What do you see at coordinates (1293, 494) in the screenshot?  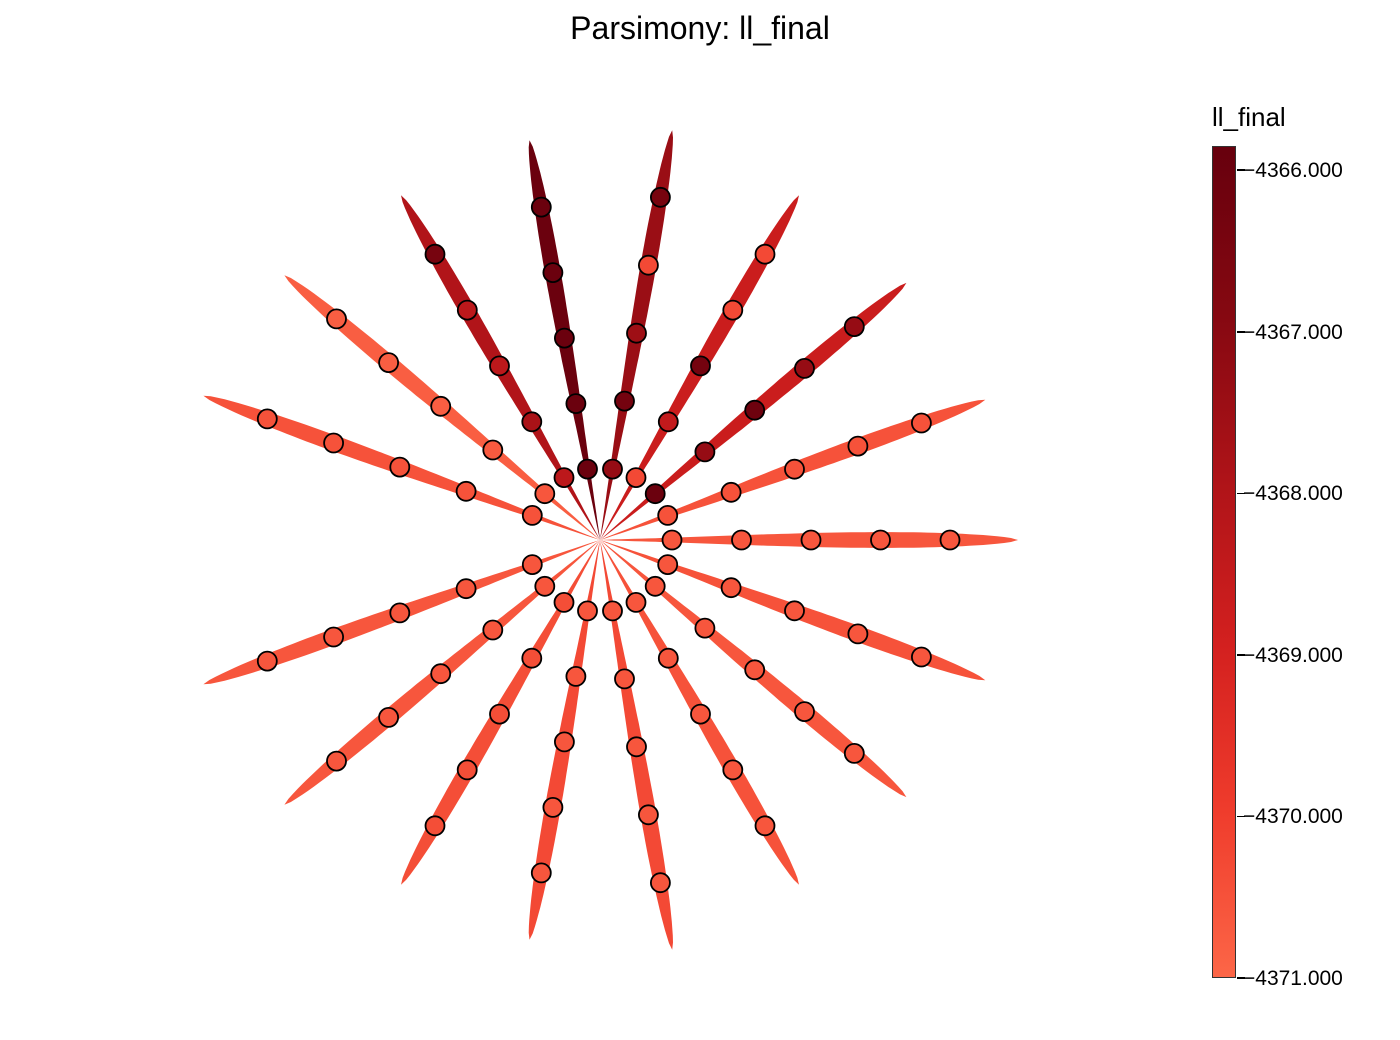 I see `colorbar-tick-label: −4368.000` at bounding box center [1293, 494].